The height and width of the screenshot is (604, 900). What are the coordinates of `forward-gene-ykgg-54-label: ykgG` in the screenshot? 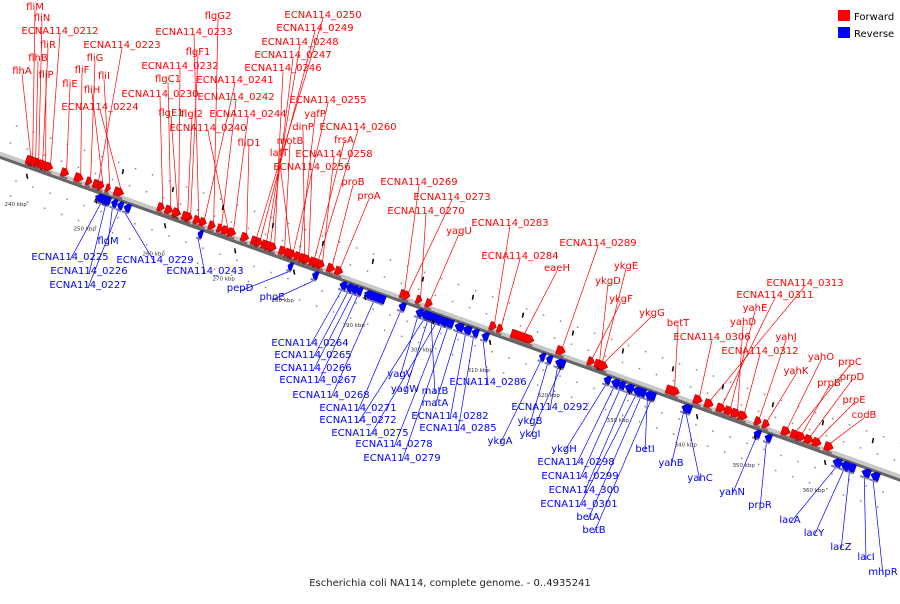 It's located at (652, 313).